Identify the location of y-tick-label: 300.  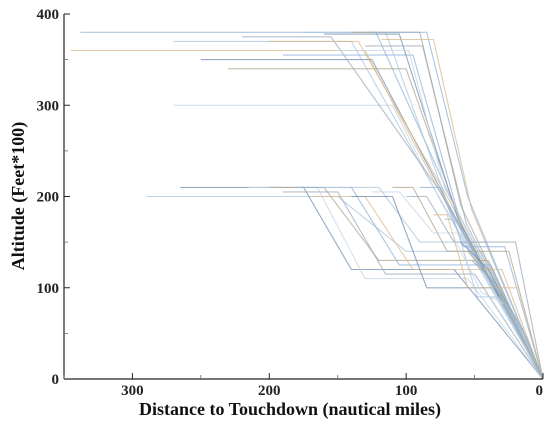
(48, 106).